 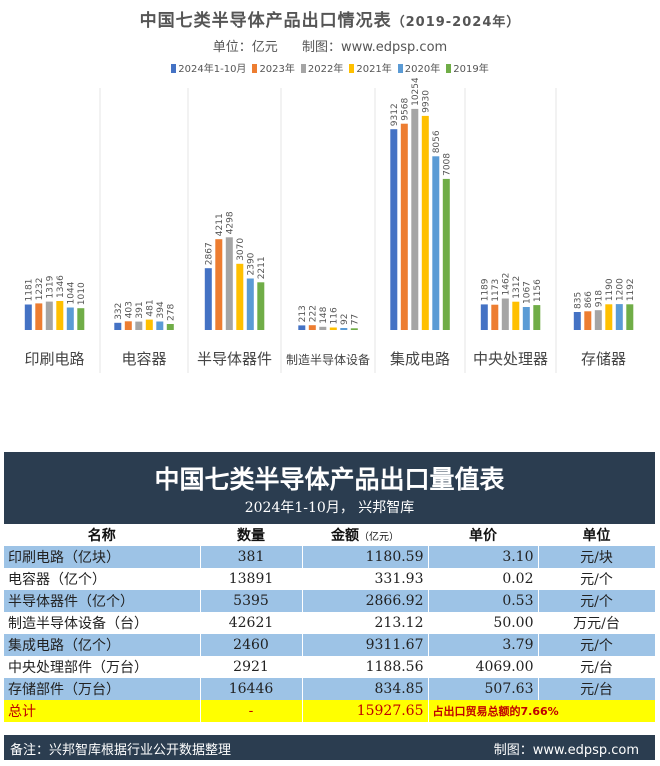 What do you see at coordinates (262, 267) in the screenshot?
I see `bar-value-label: 2211` at bounding box center [262, 267].